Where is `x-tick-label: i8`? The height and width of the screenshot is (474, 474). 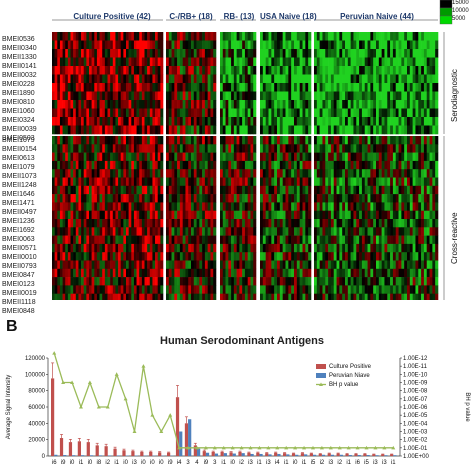
x-tick-label: i8 is located at coordinates (98, 463).